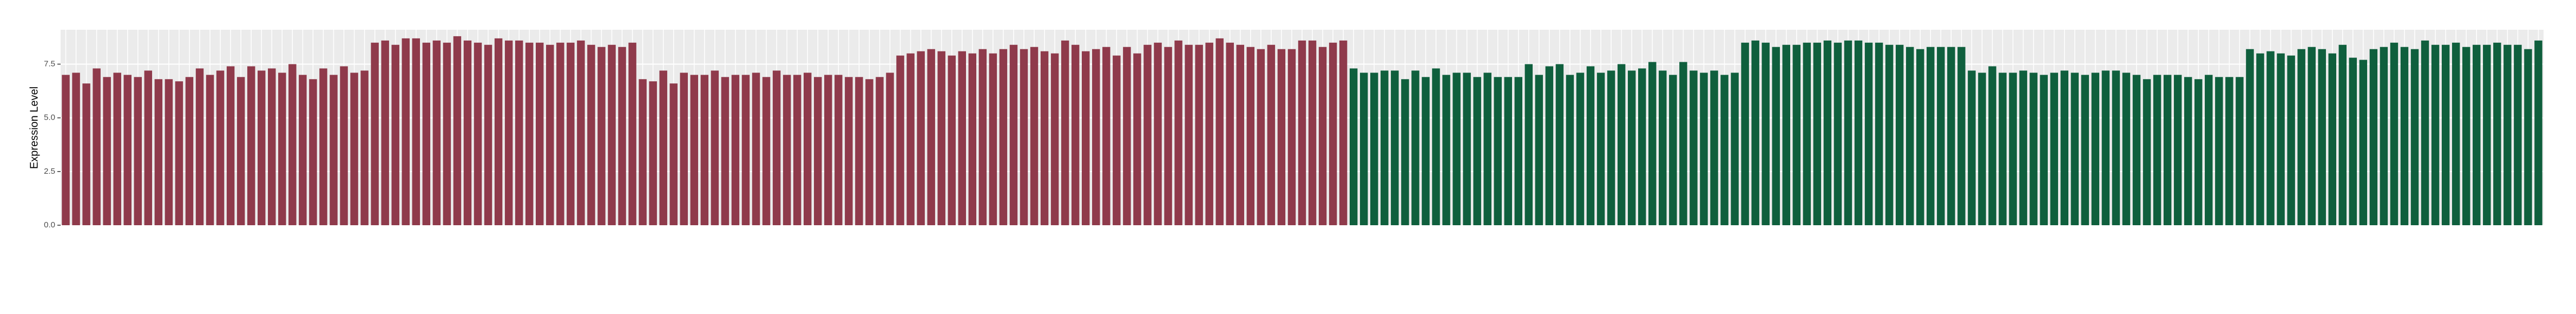  Describe the element at coordinates (49, 225) in the screenshot. I see `y-tick-label: 0.0` at that location.